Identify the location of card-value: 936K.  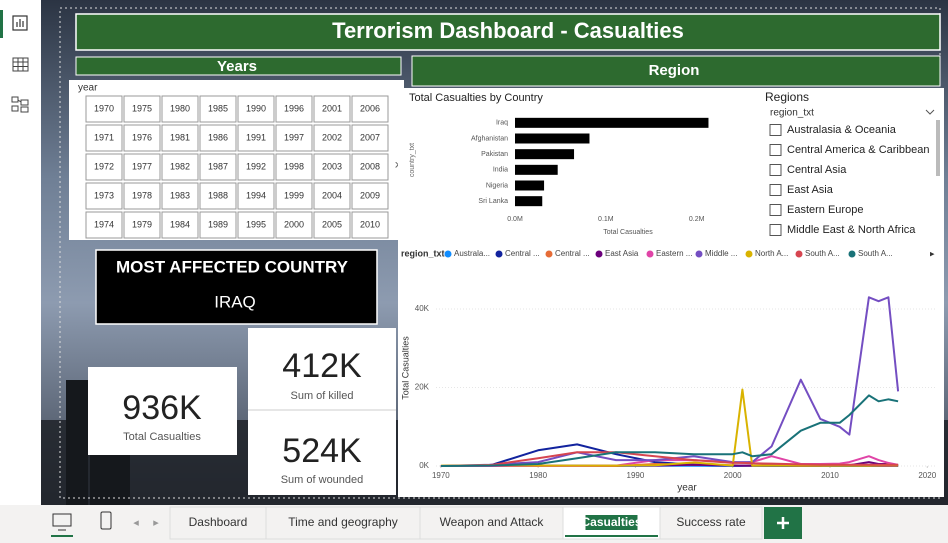
(162, 408).